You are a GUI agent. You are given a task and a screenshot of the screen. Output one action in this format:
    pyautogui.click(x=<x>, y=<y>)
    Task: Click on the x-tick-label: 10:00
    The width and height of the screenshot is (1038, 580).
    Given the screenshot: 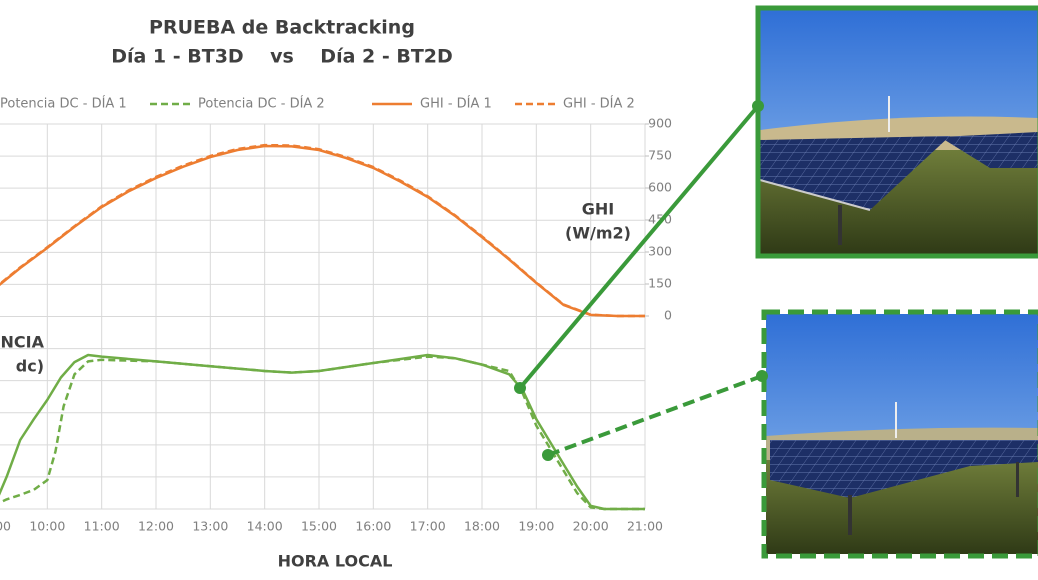 What is the action you would take?
    pyautogui.click(x=47, y=526)
    